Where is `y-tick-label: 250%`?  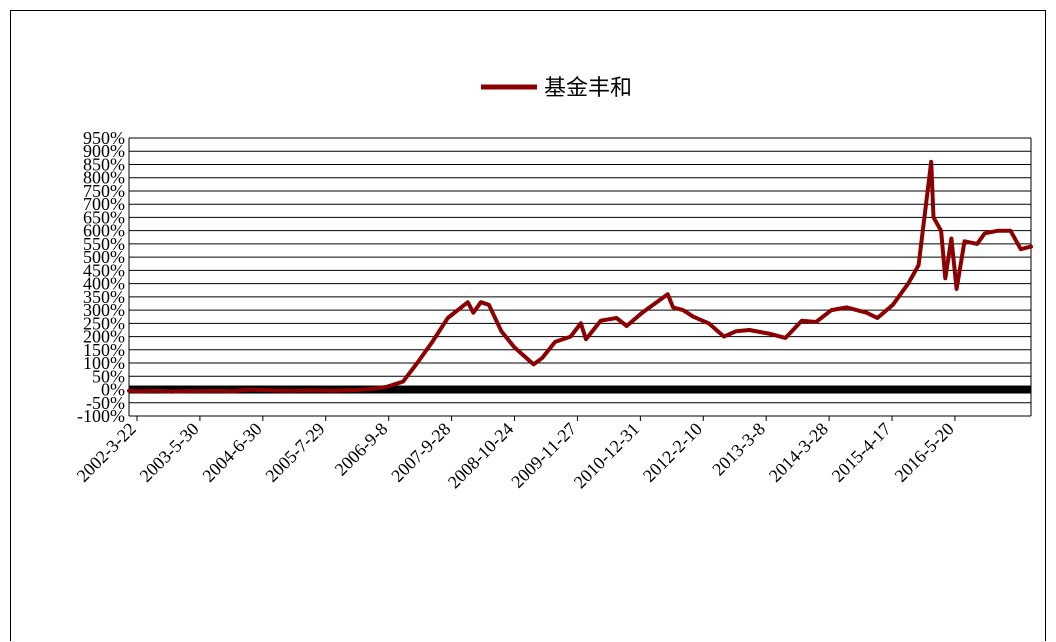 y-tick-label: 250% is located at coordinates (104, 323).